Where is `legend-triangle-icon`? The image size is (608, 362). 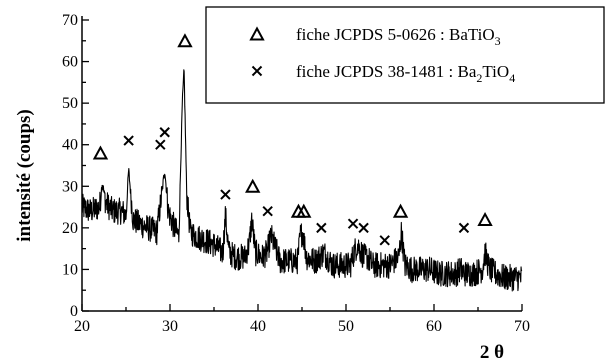 legend-triangle-icon is located at coordinates (257, 33).